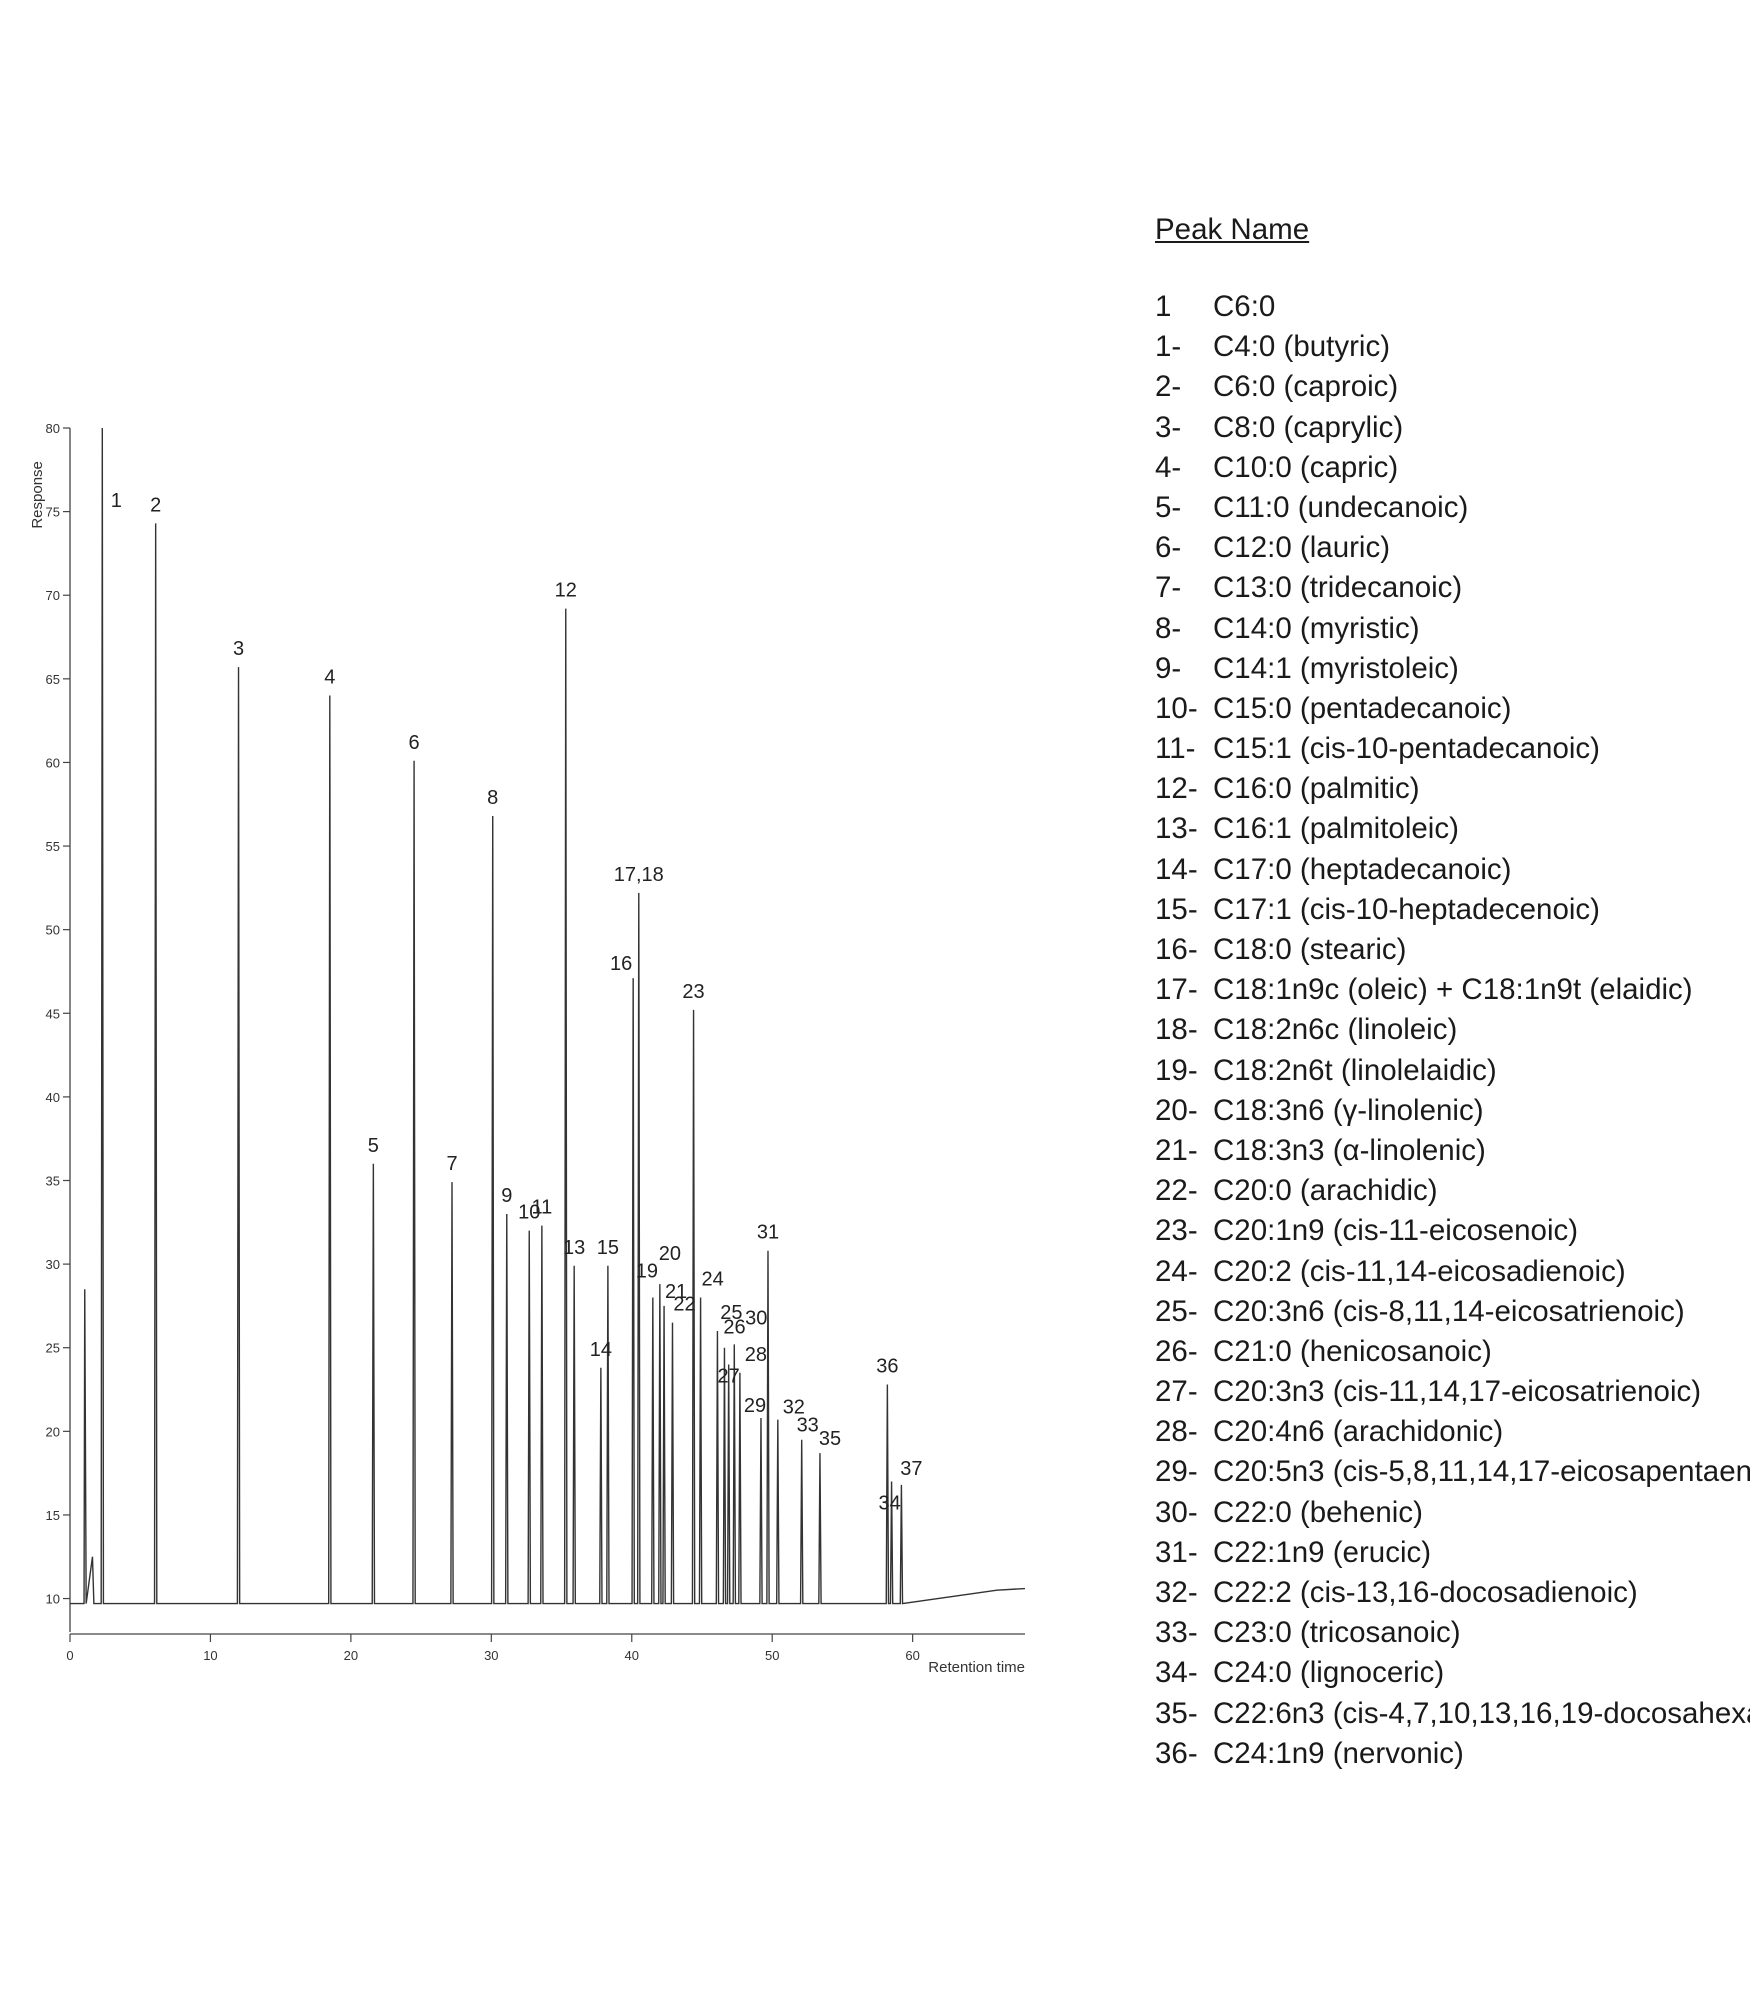 The height and width of the screenshot is (2000, 1750). I want to click on legend-item: 17- C18:1n9c (oleic) + C18:1n9t (elaidic), so click(1452, 990).